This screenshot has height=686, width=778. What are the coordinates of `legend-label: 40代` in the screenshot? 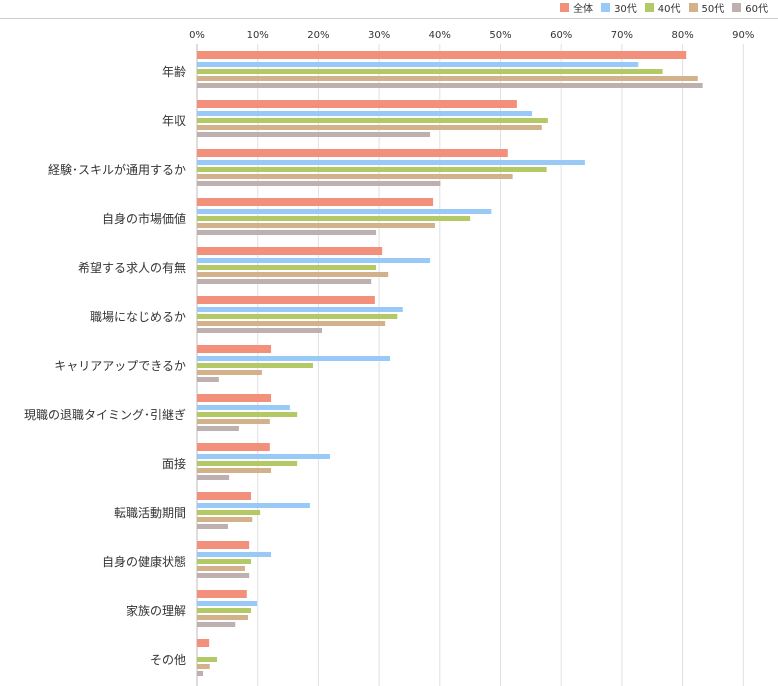 It's located at (669, 9).